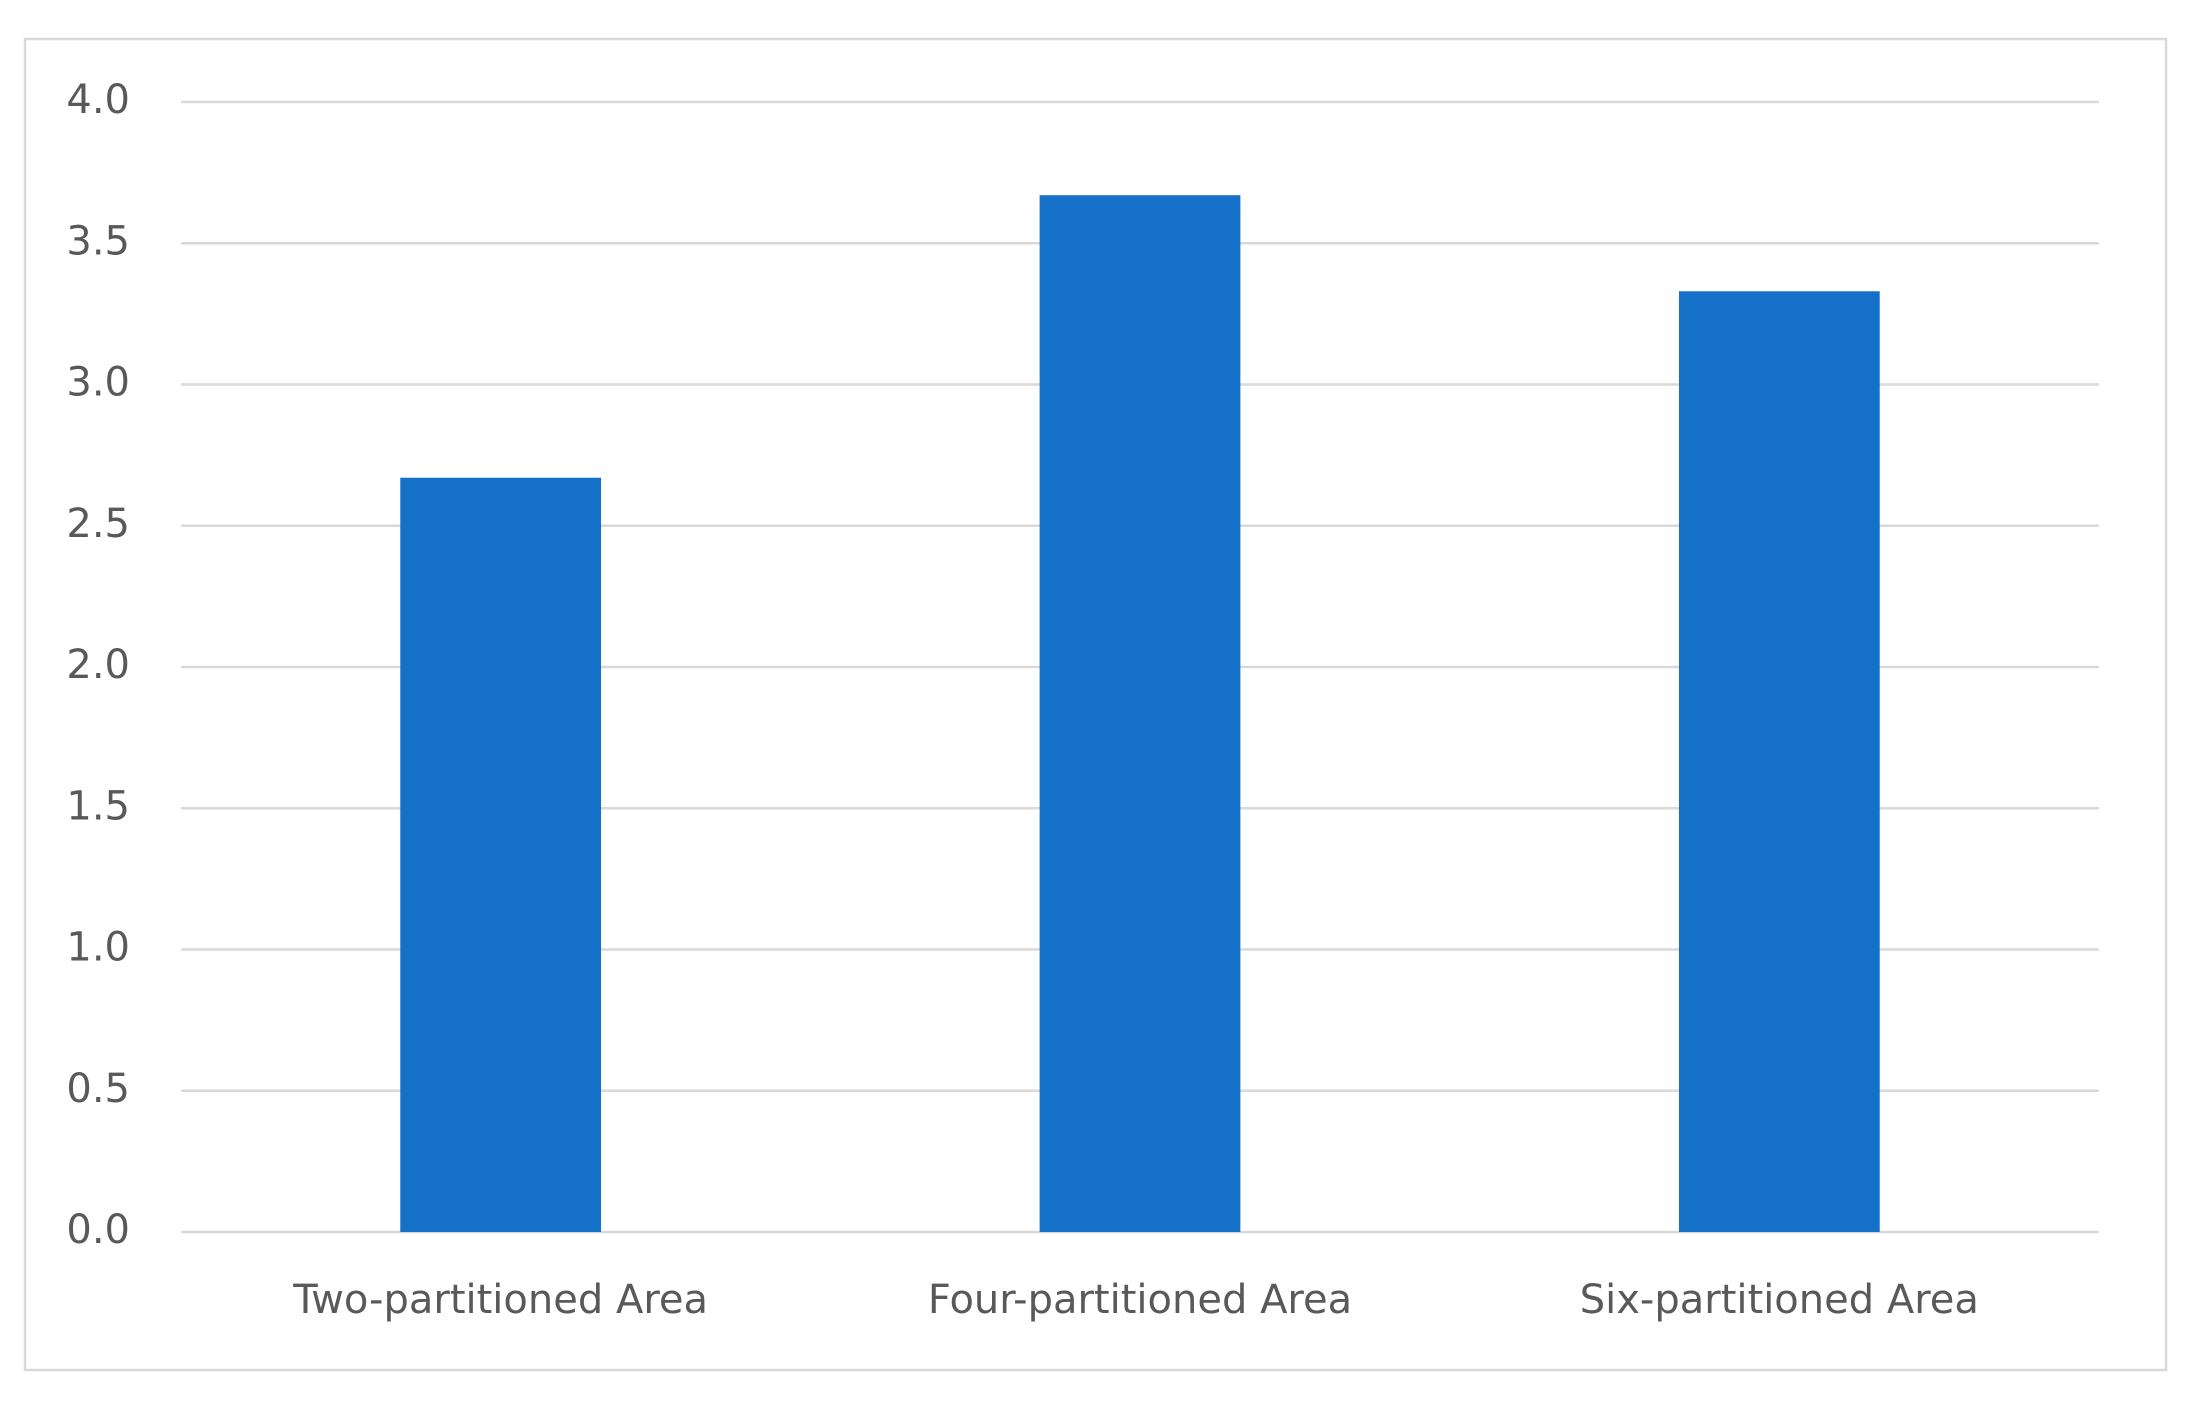 Image resolution: width=2187 pixels, height=1406 pixels. I want to click on y-tick-label: 3.0, so click(98, 383).